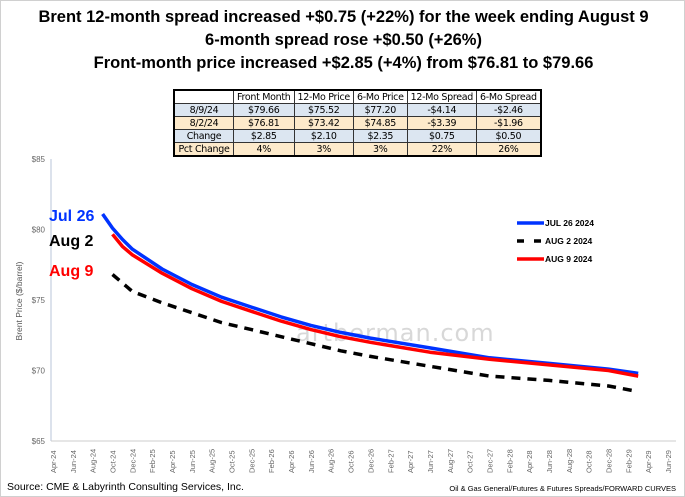  What do you see at coordinates (442, 136) in the screenshot?
I see `table-cell: $0.75` at bounding box center [442, 136].